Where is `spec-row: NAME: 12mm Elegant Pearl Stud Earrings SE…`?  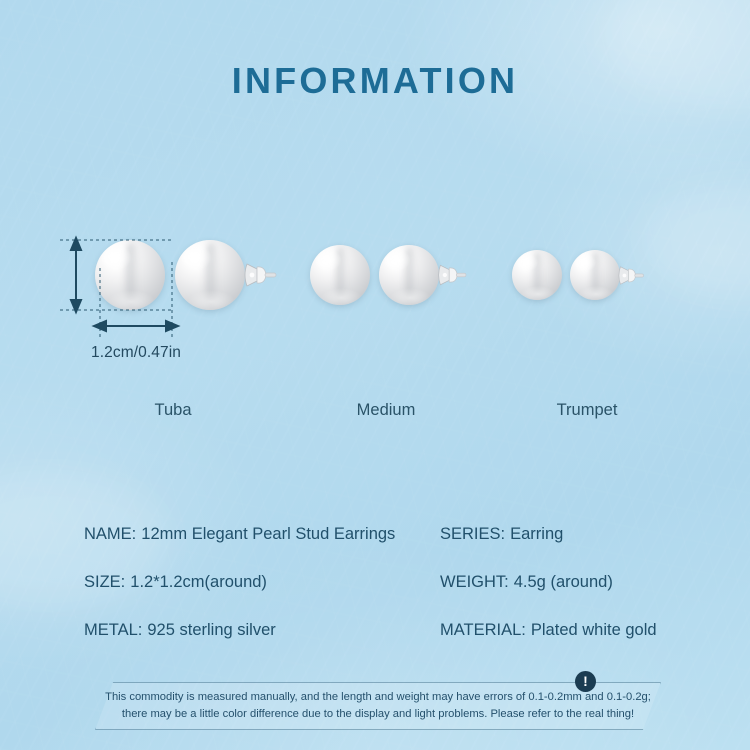 spec-row: NAME: 12mm Elegant Pearl Stud Earrings SE… is located at coordinates (384, 549).